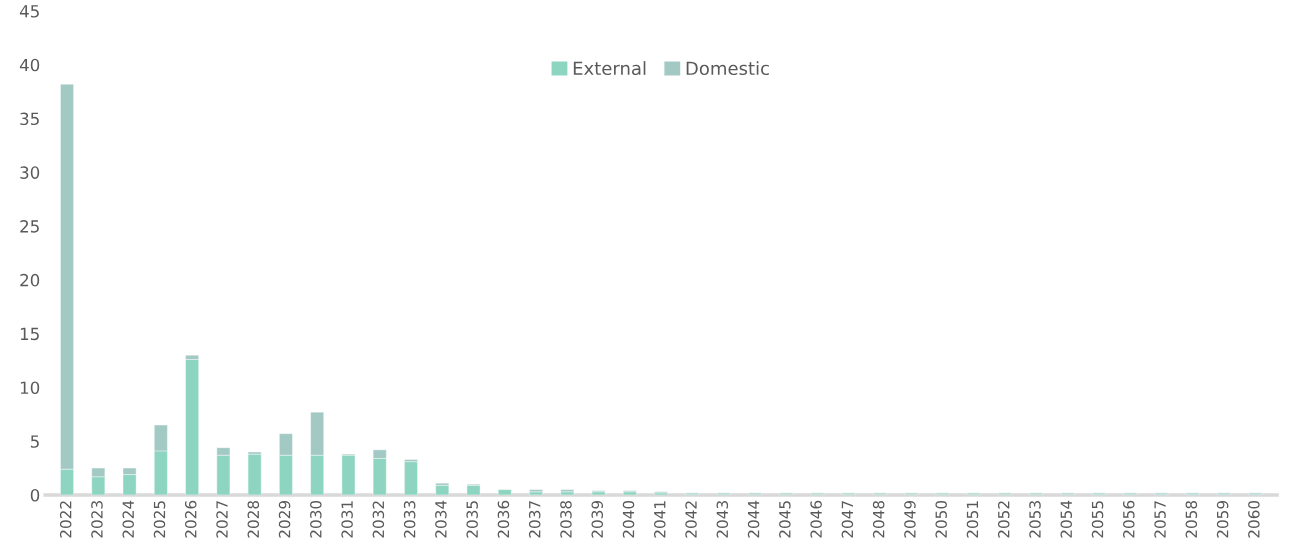 The width and height of the screenshot is (1290, 550). What do you see at coordinates (253, 519) in the screenshot?
I see `x-tick-label: 2028` at bounding box center [253, 519].